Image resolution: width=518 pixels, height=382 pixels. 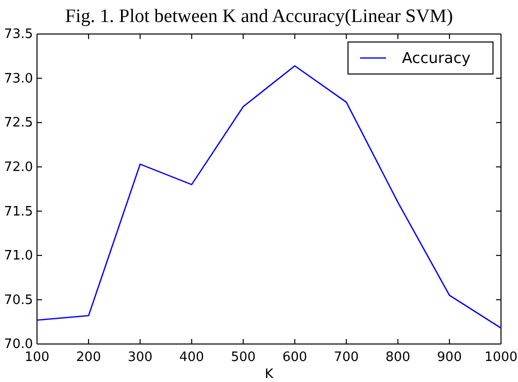 I want to click on y-tick-label: 73.0, so click(x=18, y=78).